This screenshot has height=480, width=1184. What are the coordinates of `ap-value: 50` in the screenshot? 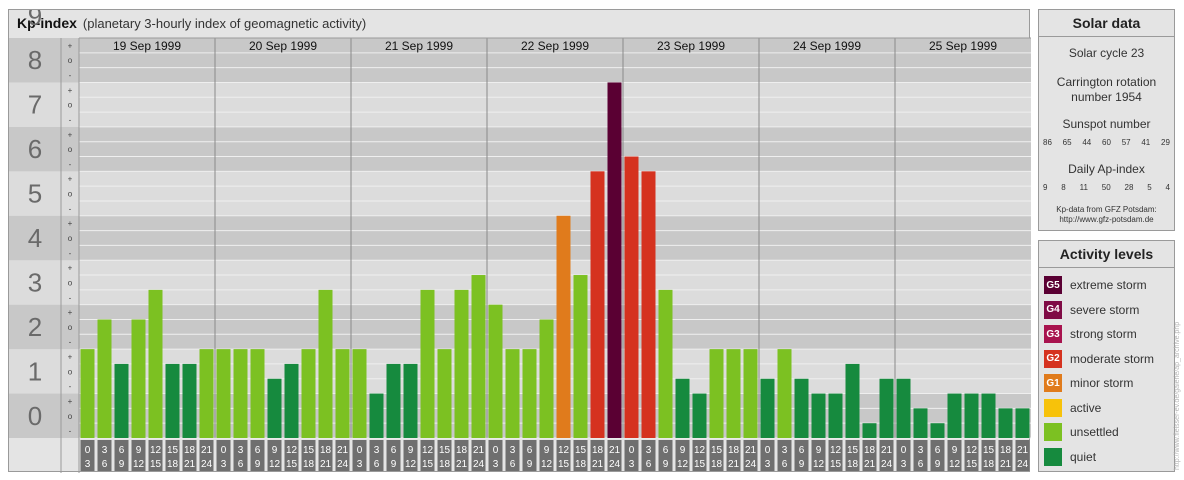 It's located at (1106, 187).